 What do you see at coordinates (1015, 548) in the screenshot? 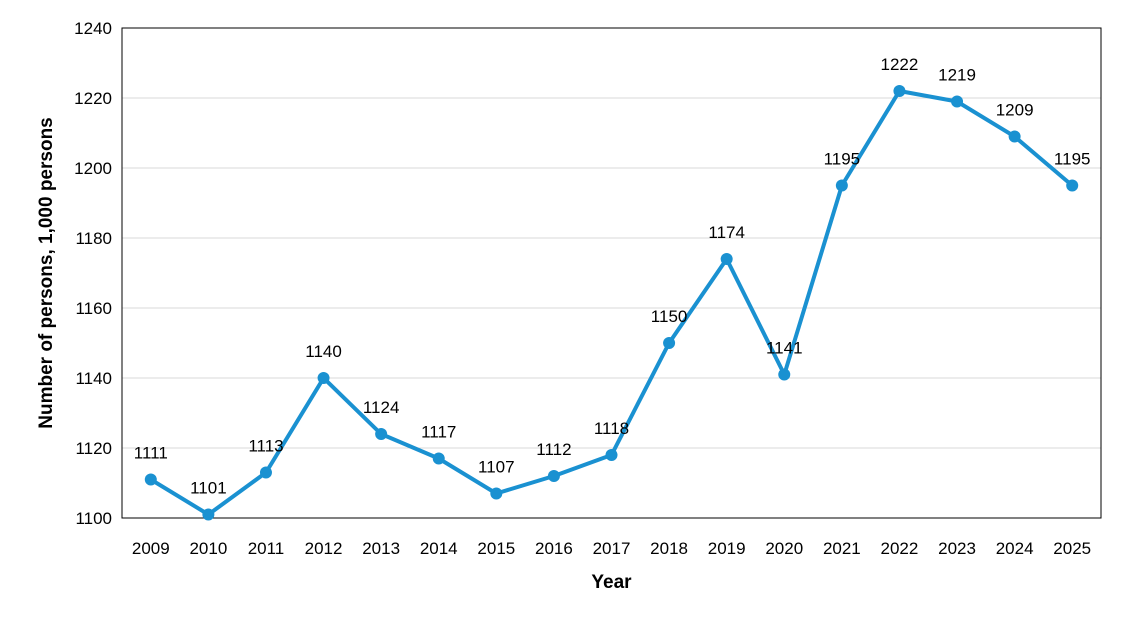
I see `x-tick-label: 2024` at bounding box center [1015, 548].